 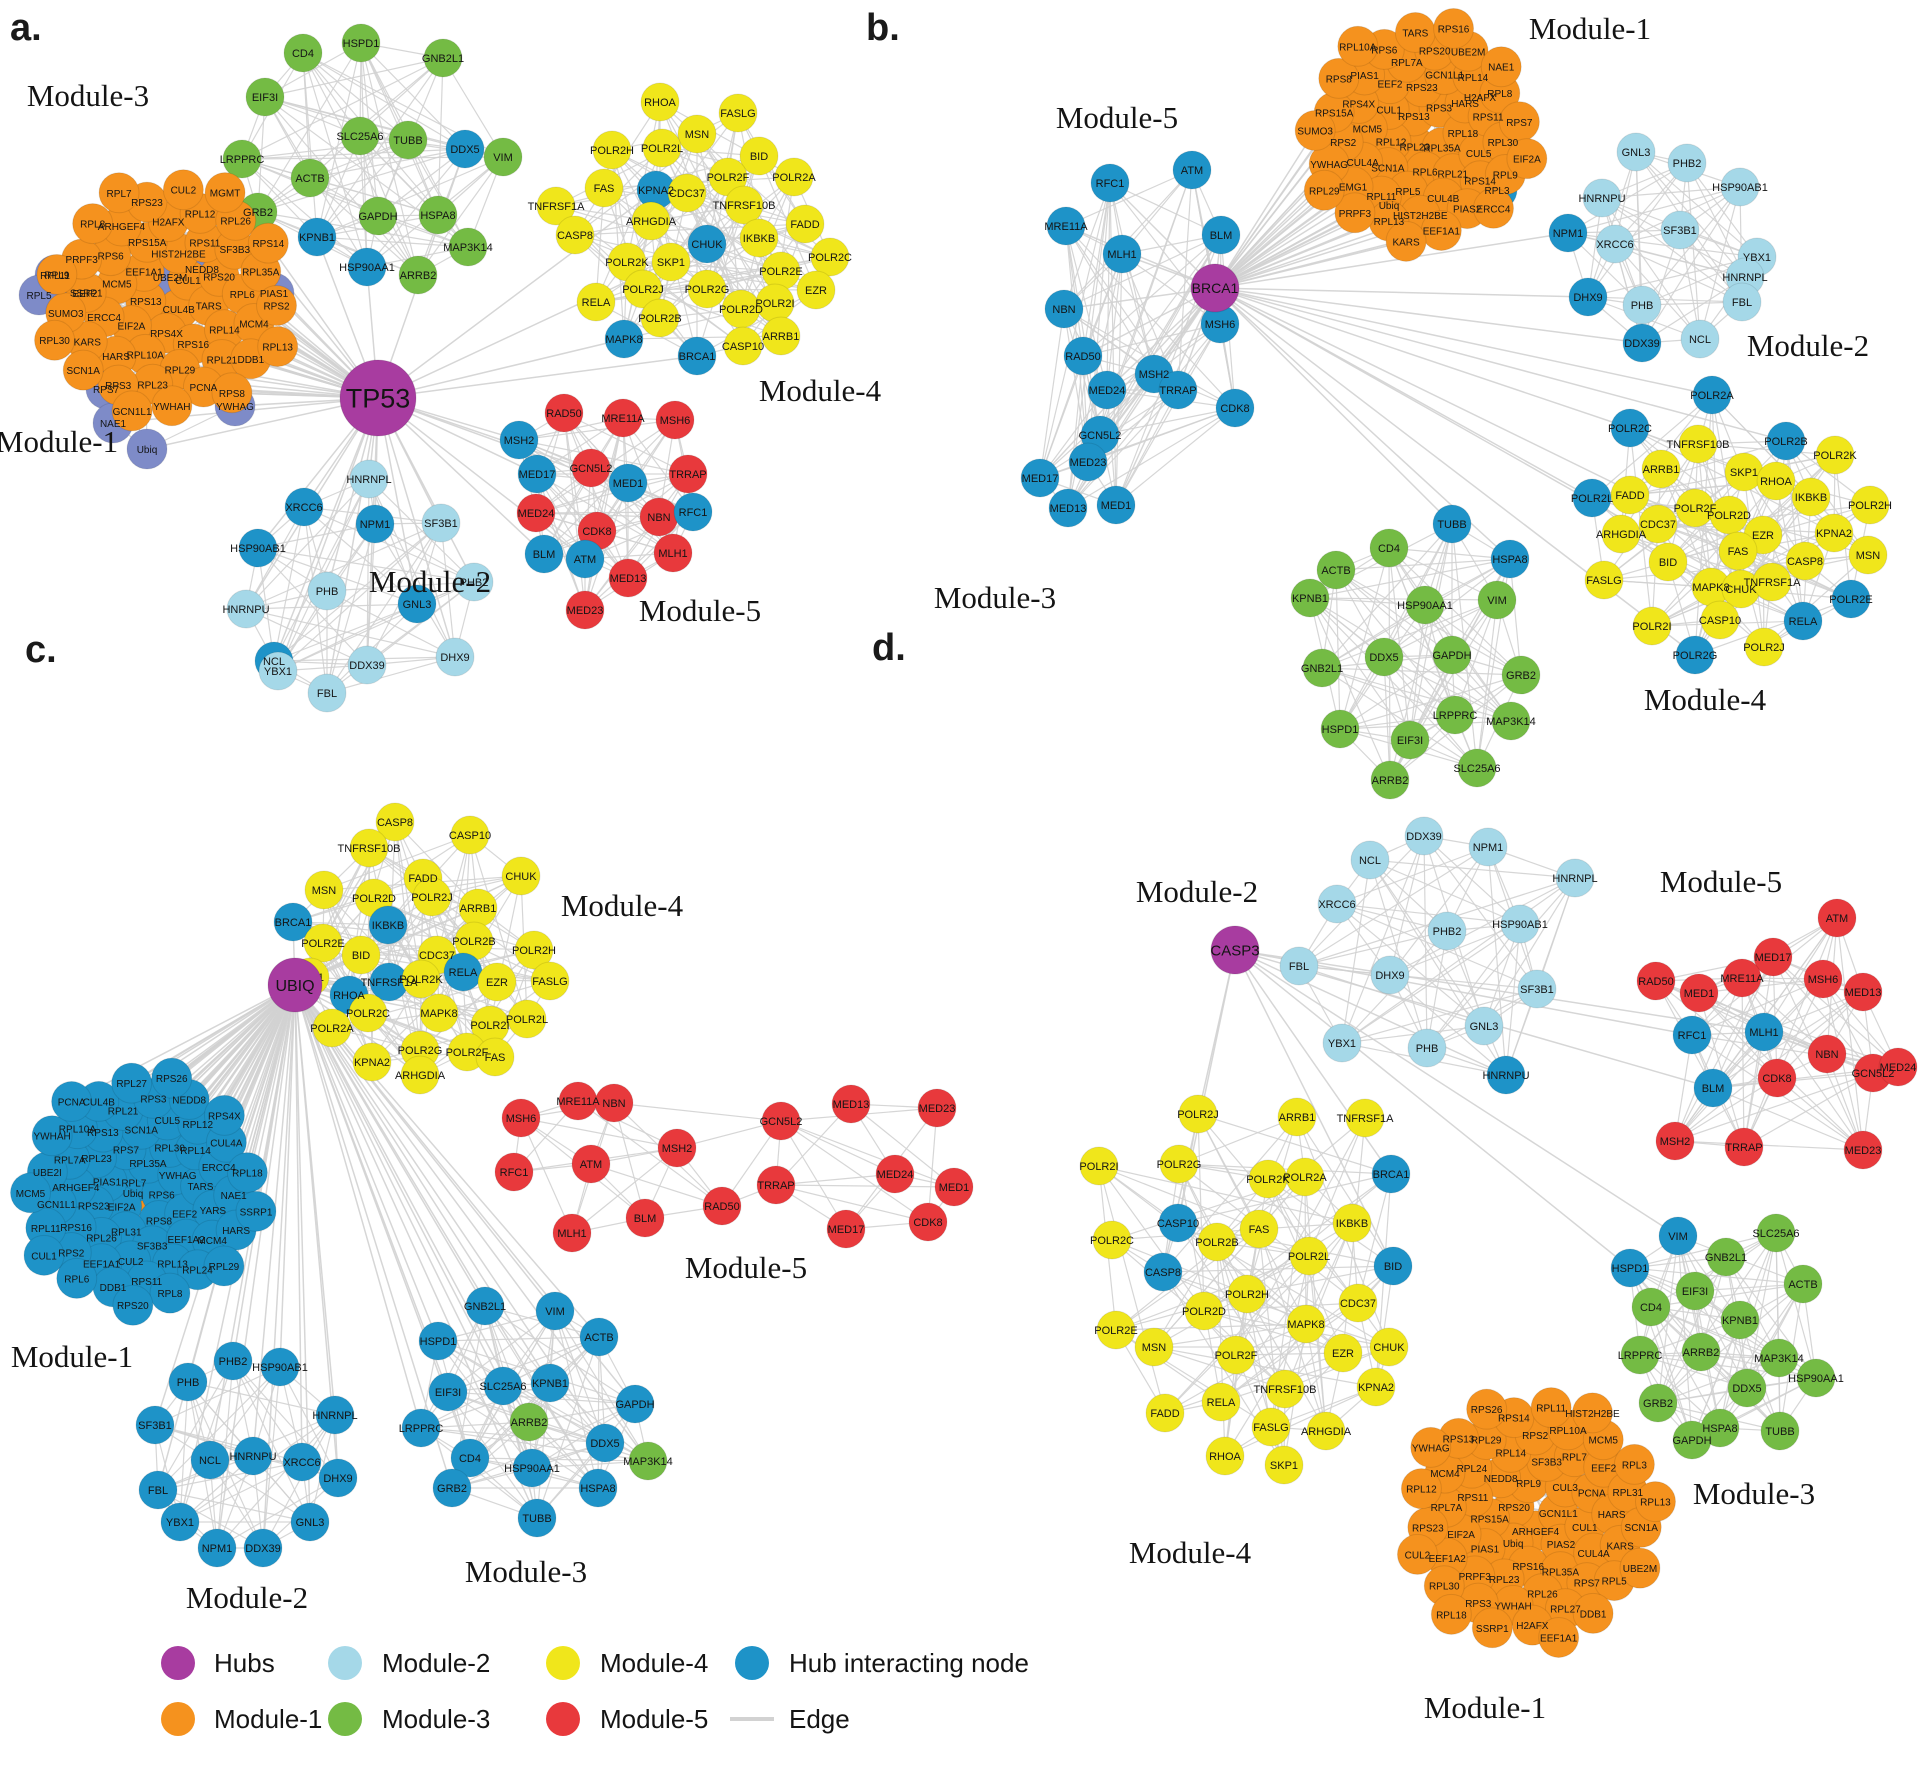 What do you see at coordinates (1454, 29) in the screenshot?
I see `node-RPS16` at bounding box center [1454, 29].